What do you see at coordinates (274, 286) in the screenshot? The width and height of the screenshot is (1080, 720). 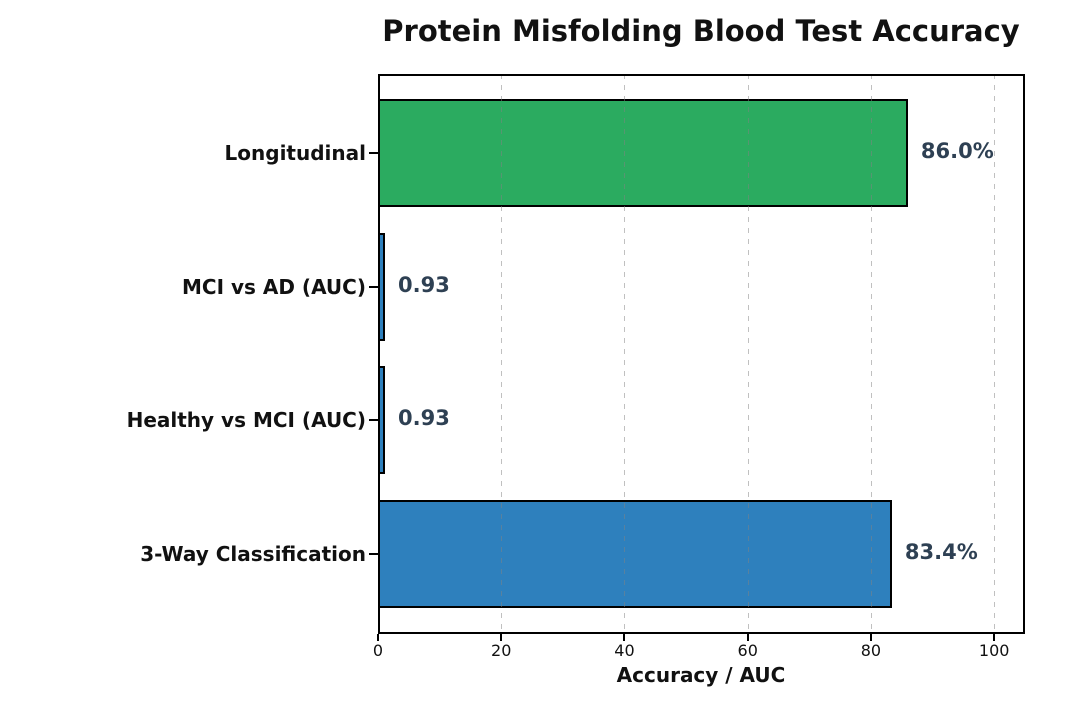 I see `category-label-mci-vs-ad-auc: MCI vs AD (AUC)` at bounding box center [274, 286].